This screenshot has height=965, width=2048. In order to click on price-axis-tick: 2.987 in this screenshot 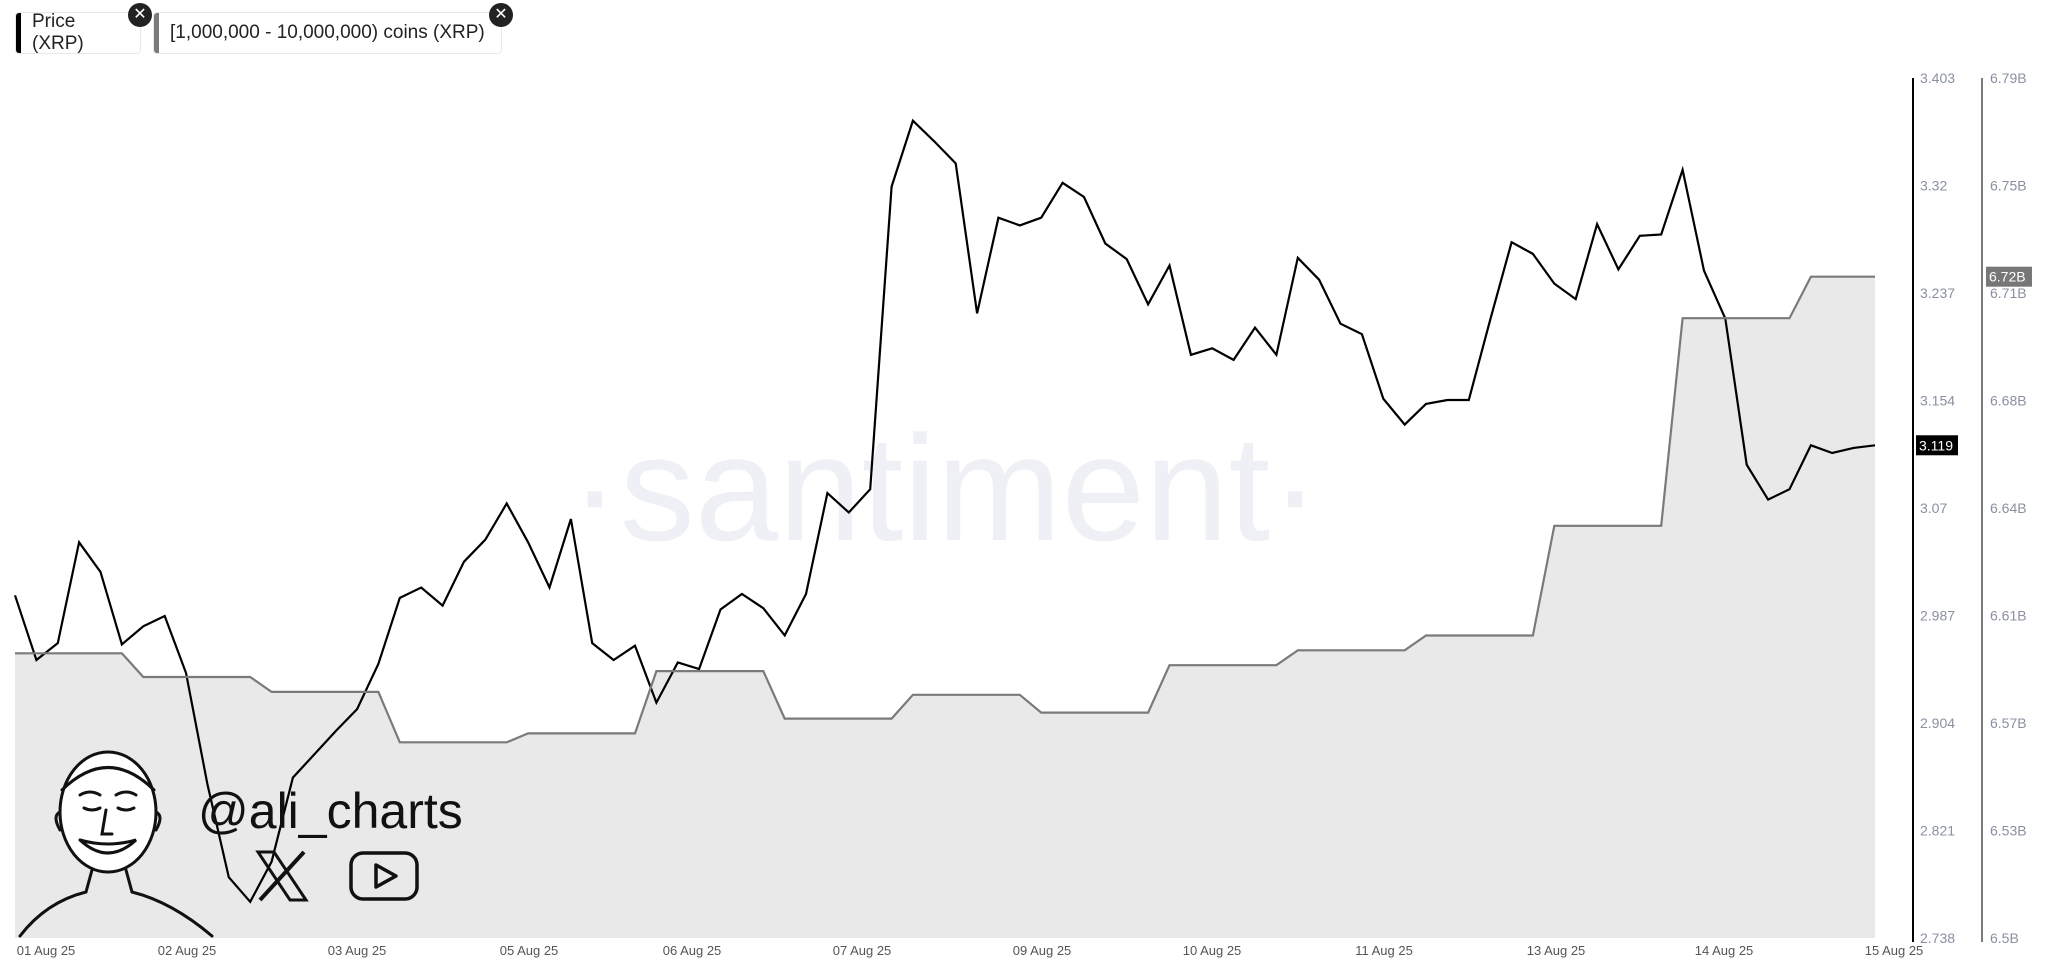, I will do `click(1937, 616)`.